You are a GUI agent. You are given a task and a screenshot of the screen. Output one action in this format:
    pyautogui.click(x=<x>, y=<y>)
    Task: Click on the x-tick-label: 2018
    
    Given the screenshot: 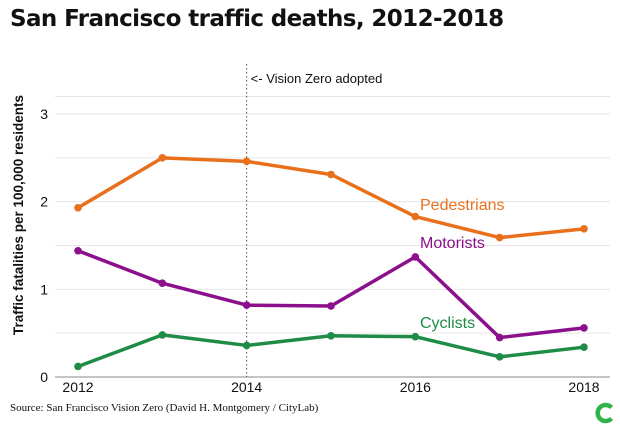 What is the action you would take?
    pyautogui.click(x=583, y=387)
    